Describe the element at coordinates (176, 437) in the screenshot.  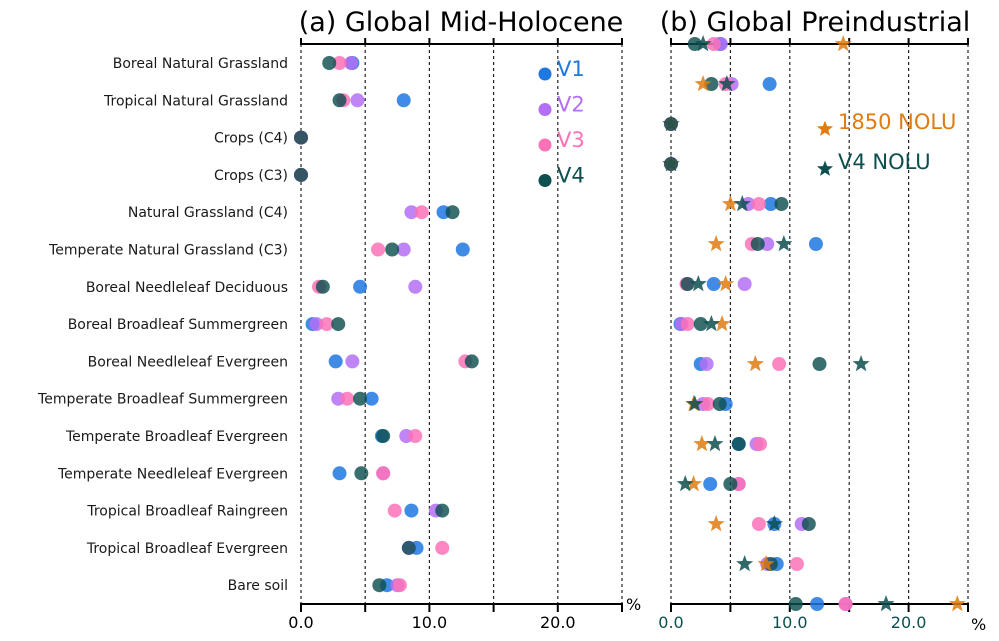
I see `category-label: Temperate Broadleaf Evergreen` at that location.